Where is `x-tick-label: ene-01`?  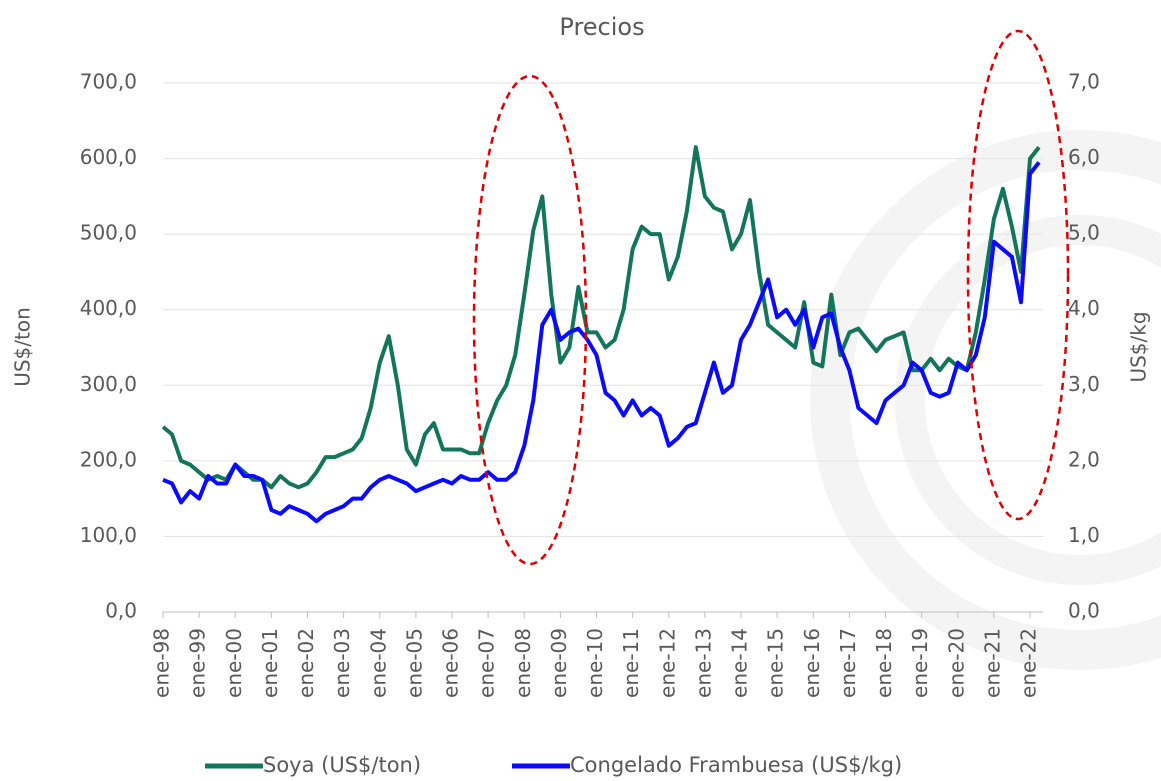
x-tick-label: ene-01 is located at coordinates (270, 663).